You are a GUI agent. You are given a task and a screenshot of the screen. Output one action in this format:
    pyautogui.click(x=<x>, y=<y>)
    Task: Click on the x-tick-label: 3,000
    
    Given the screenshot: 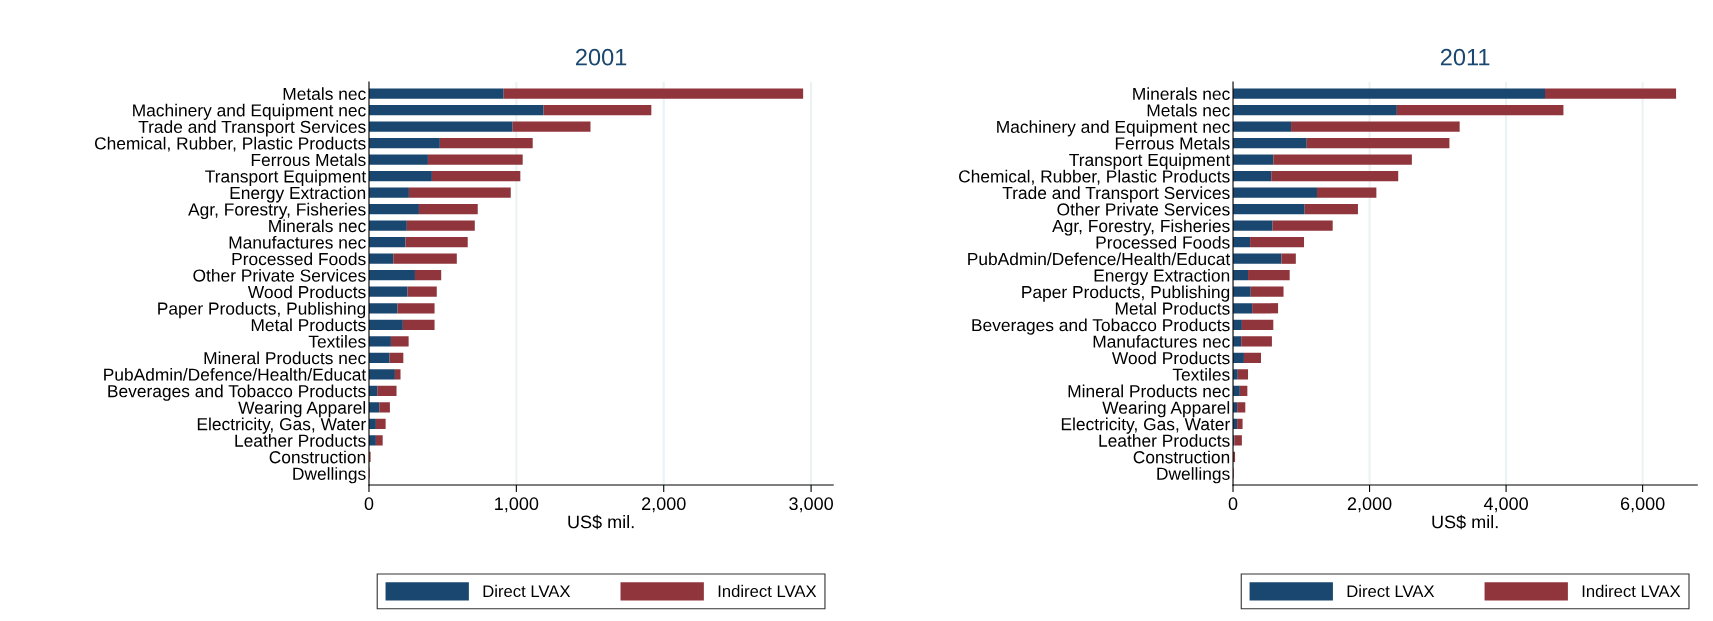 What is the action you would take?
    pyautogui.click(x=811, y=505)
    